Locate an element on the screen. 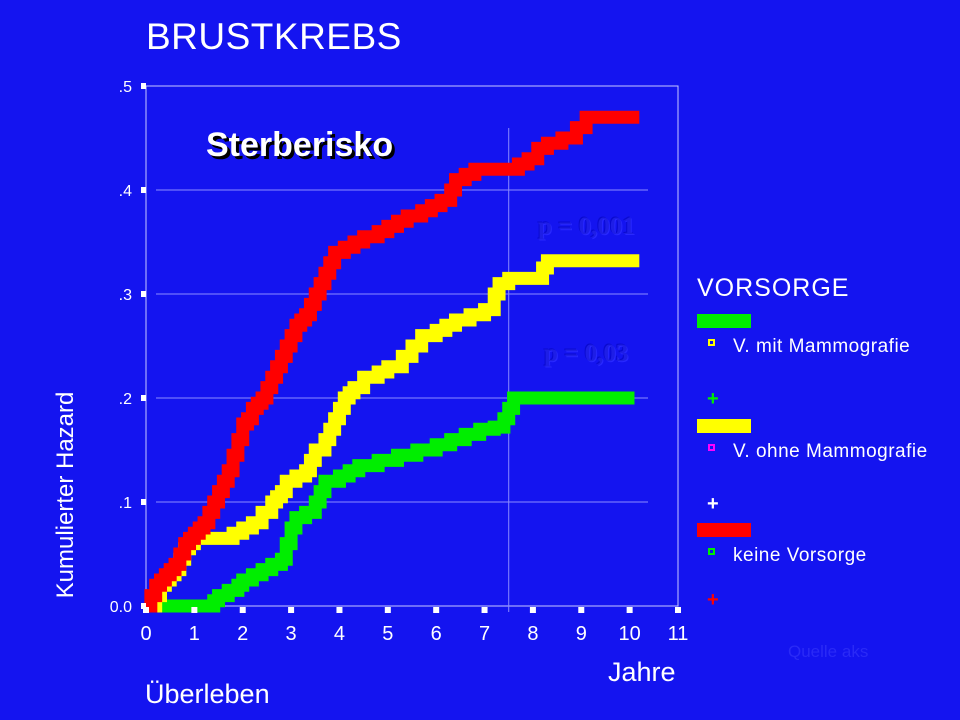 This screenshot has width=960, height=720. legend-marker-ohne is located at coordinates (711, 447).